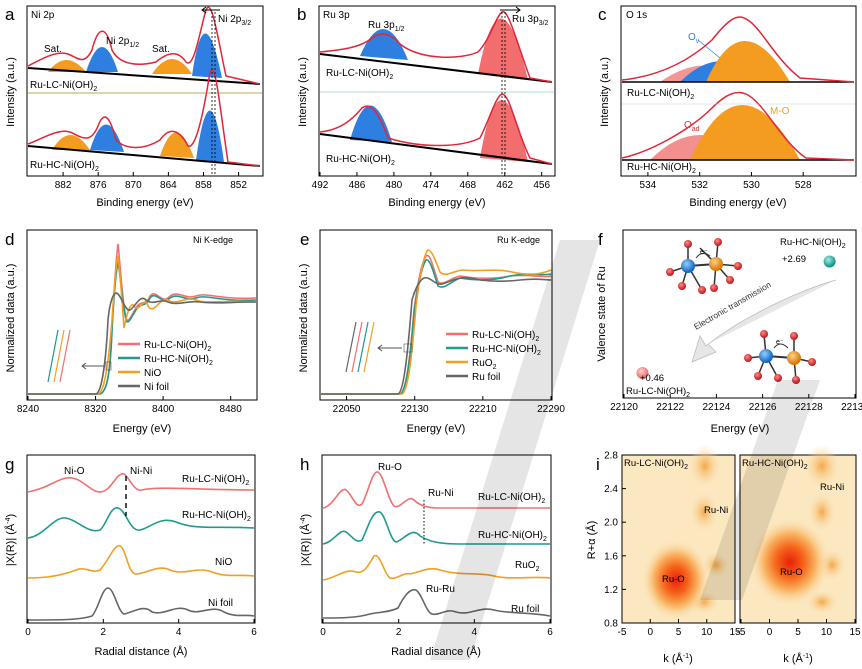 The image size is (862, 669). I want to click on xaxis-e-tick-label: 22290, so click(551, 409).